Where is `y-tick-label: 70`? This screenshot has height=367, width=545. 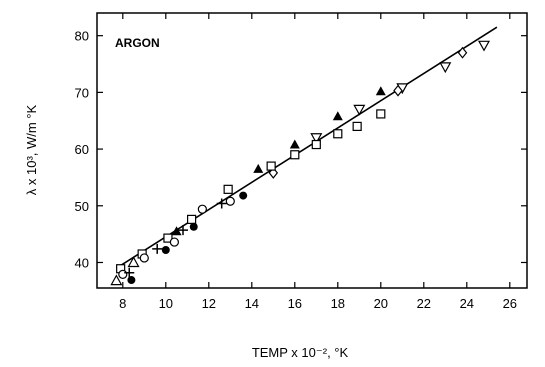
y-tick-label: 70 is located at coordinates (82, 92).